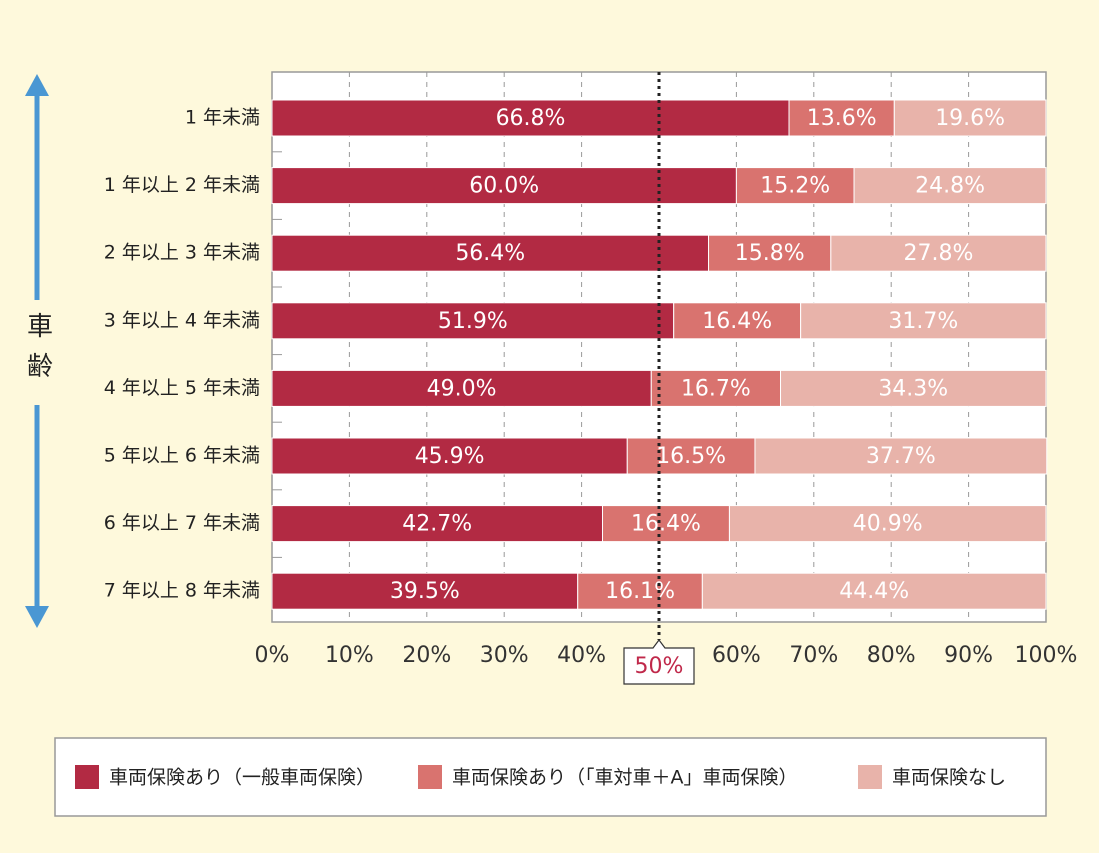 The height and width of the screenshot is (853, 1099). Describe the element at coordinates (504, 186) in the screenshot. I see `value-label: 60.0%` at that location.